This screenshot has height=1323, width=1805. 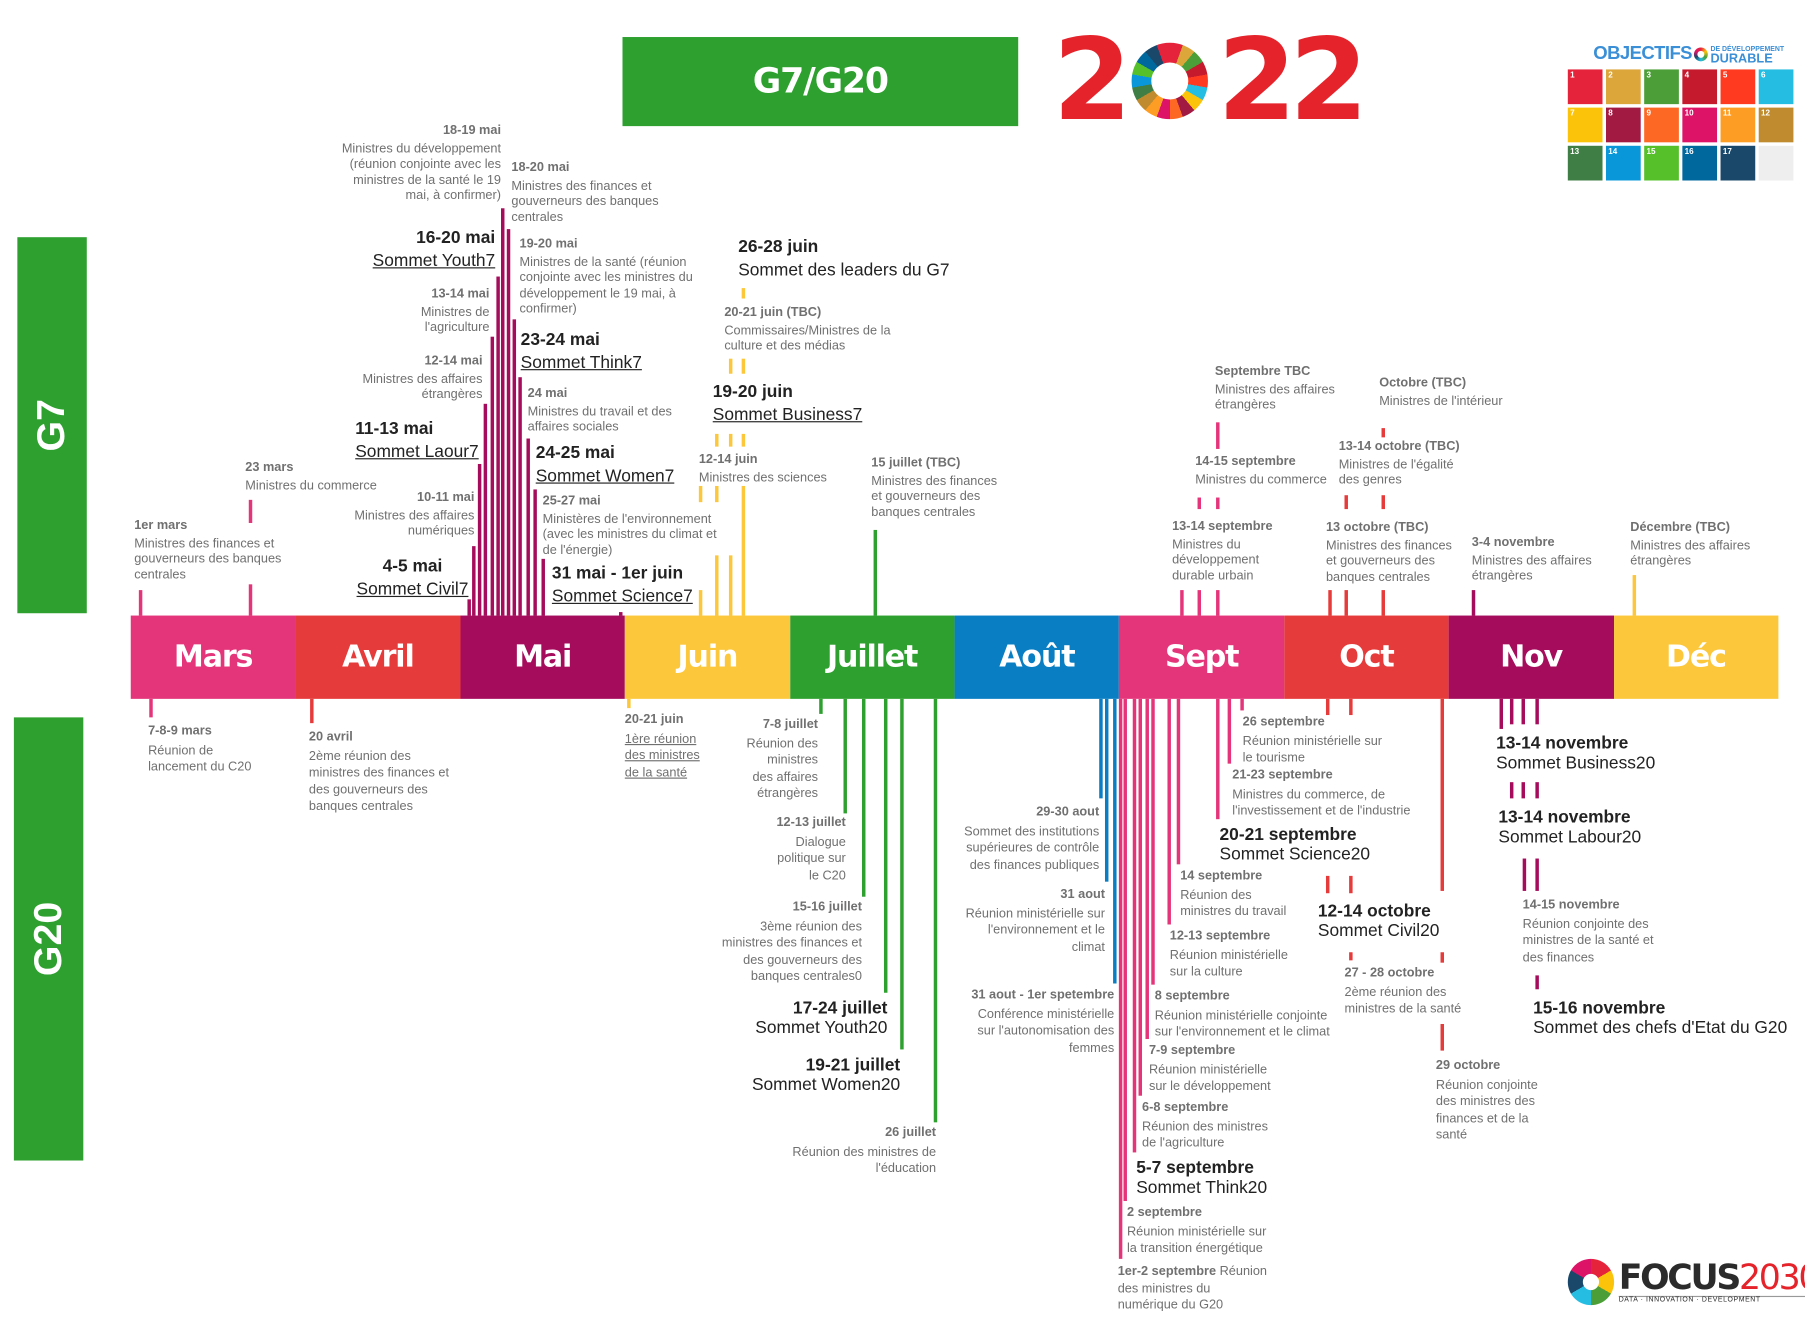 I want to click on event-date: 19-20 juin, so click(x=752, y=391).